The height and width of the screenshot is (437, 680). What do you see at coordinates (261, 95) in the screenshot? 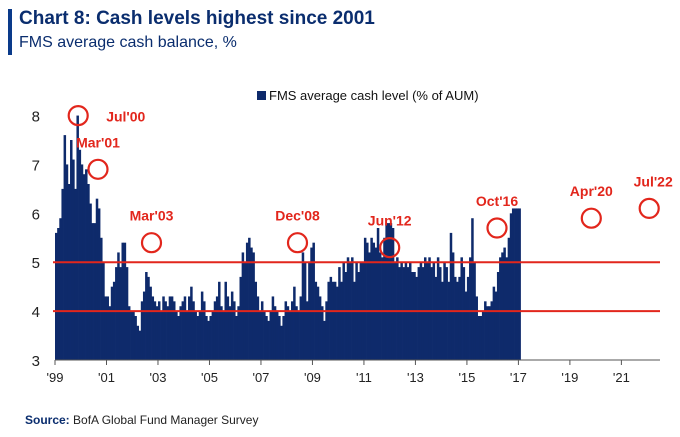
I see `legend-swatch` at bounding box center [261, 95].